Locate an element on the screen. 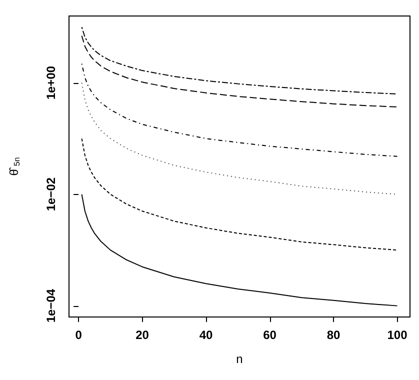 This screenshot has height=380, width=419. y-tick-label: 1e+00 is located at coordinates (51, 83).